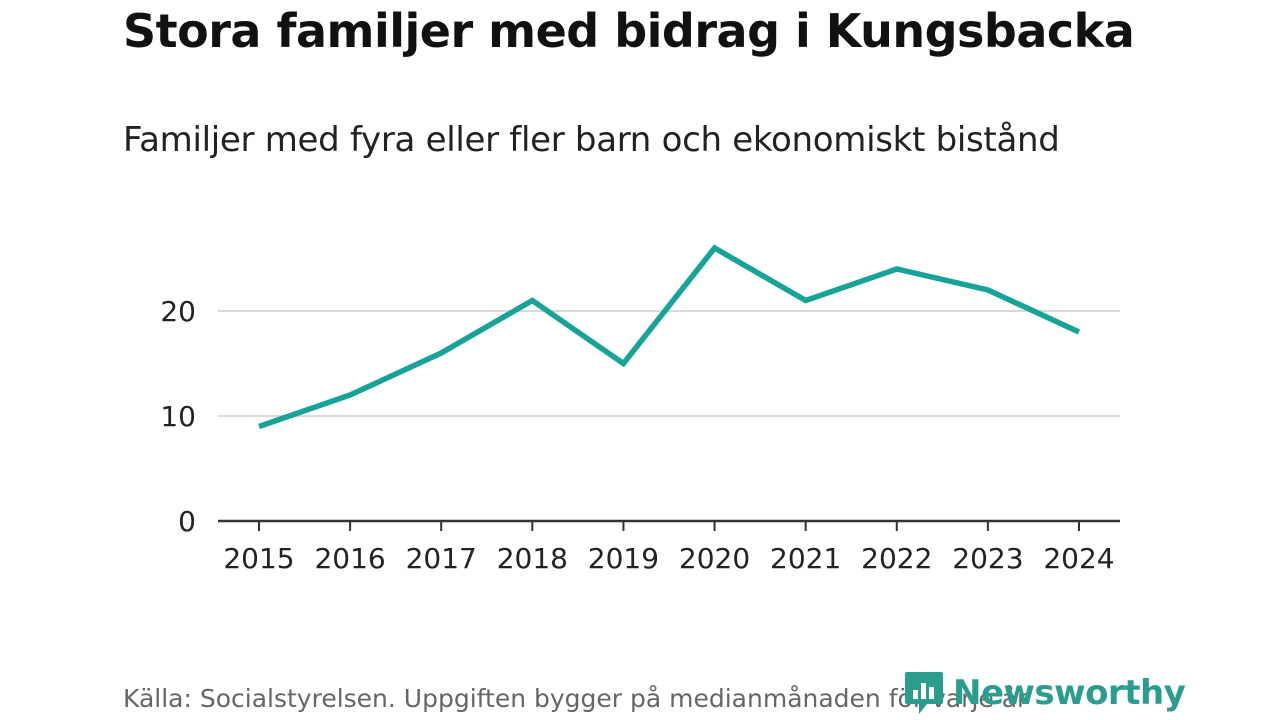  Describe the element at coordinates (896, 558) in the screenshot. I see `x-tick-label: 2022` at that location.